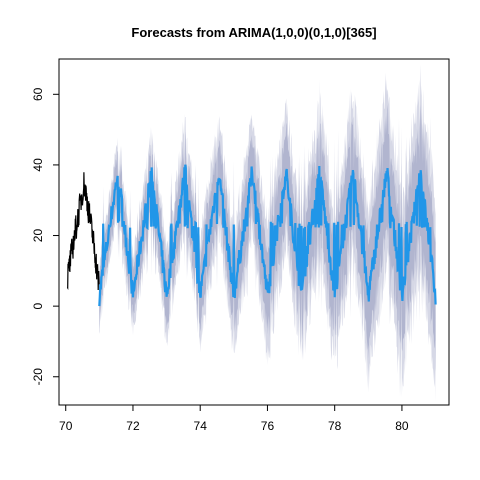 This screenshot has width=480, height=480. I want to click on x-tick-label: 74, so click(201, 426).